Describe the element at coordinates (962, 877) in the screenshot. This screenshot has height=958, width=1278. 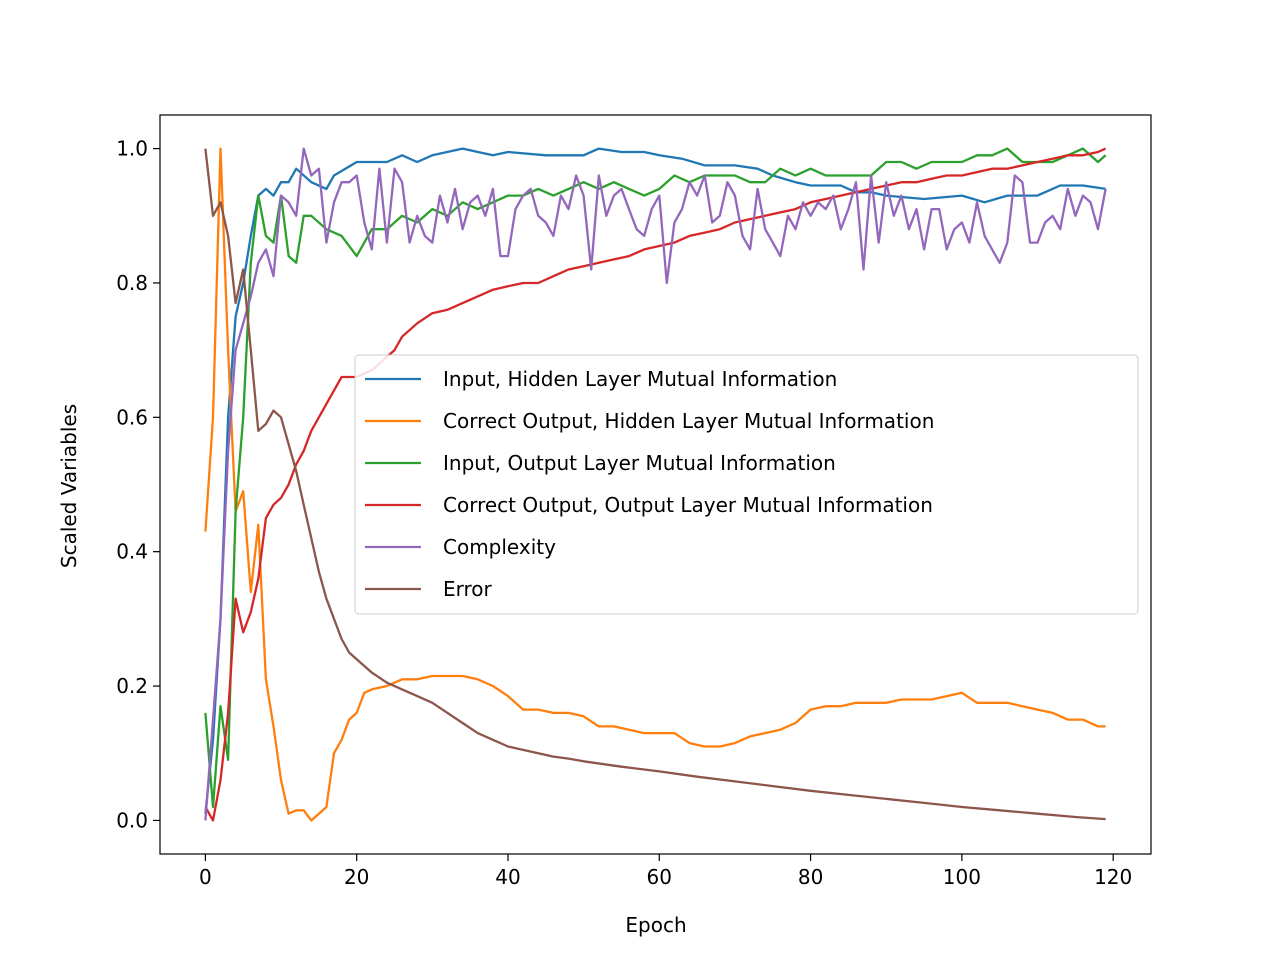
I see `x-tick-label: 100` at that location.